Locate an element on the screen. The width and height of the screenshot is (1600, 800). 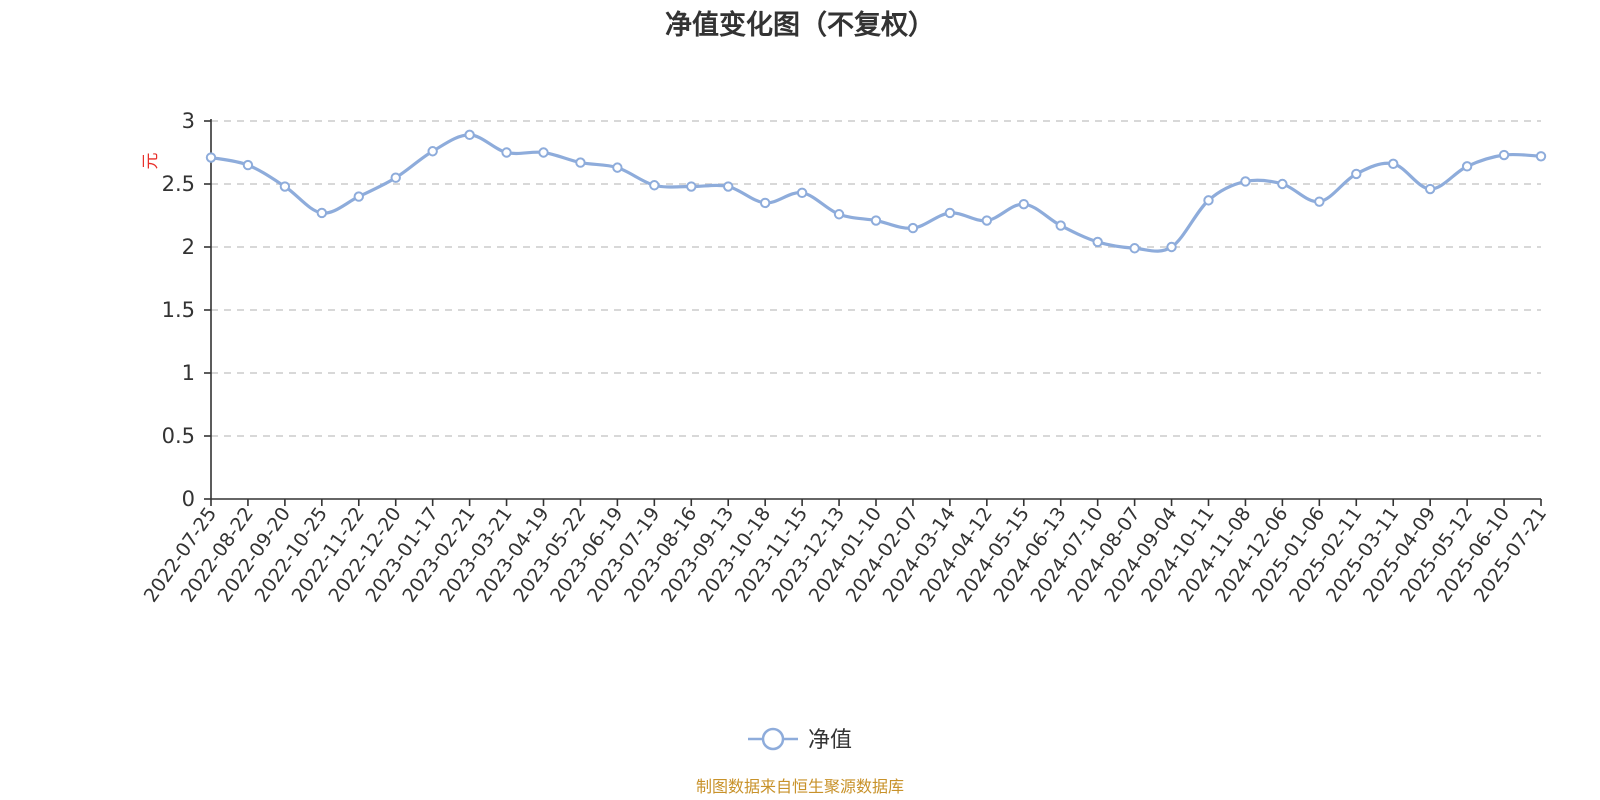
chart-title: 净值变化图（不复权） is located at coordinates (800, 25).